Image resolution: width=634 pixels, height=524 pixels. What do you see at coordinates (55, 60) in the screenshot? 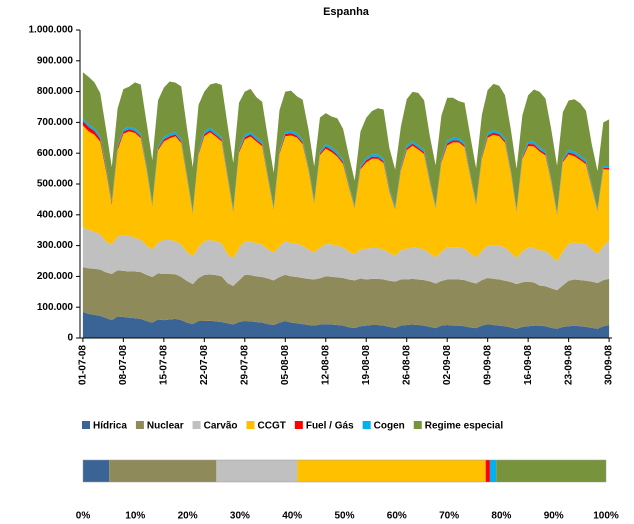
I see `y-tick-label: 900.000` at bounding box center [55, 60].